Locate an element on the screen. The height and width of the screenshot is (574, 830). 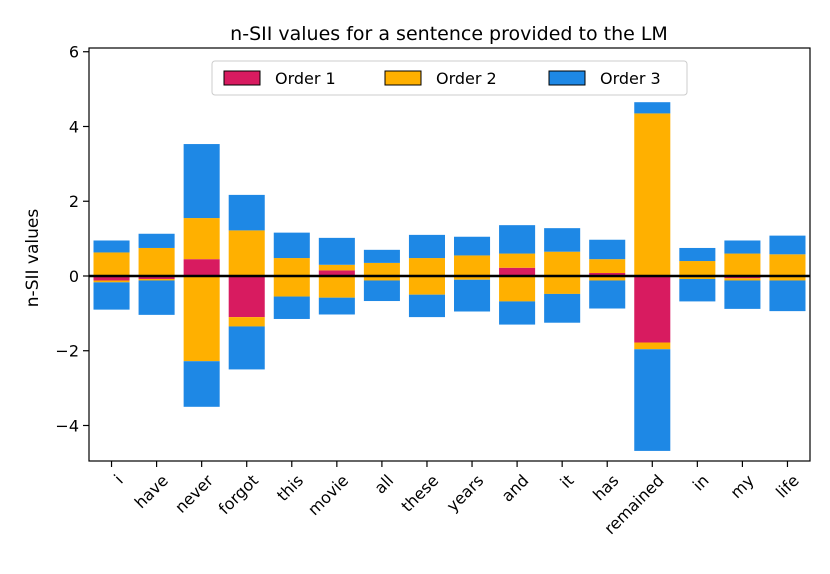
x-tick-label-has: has is located at coordinates (605, 487).